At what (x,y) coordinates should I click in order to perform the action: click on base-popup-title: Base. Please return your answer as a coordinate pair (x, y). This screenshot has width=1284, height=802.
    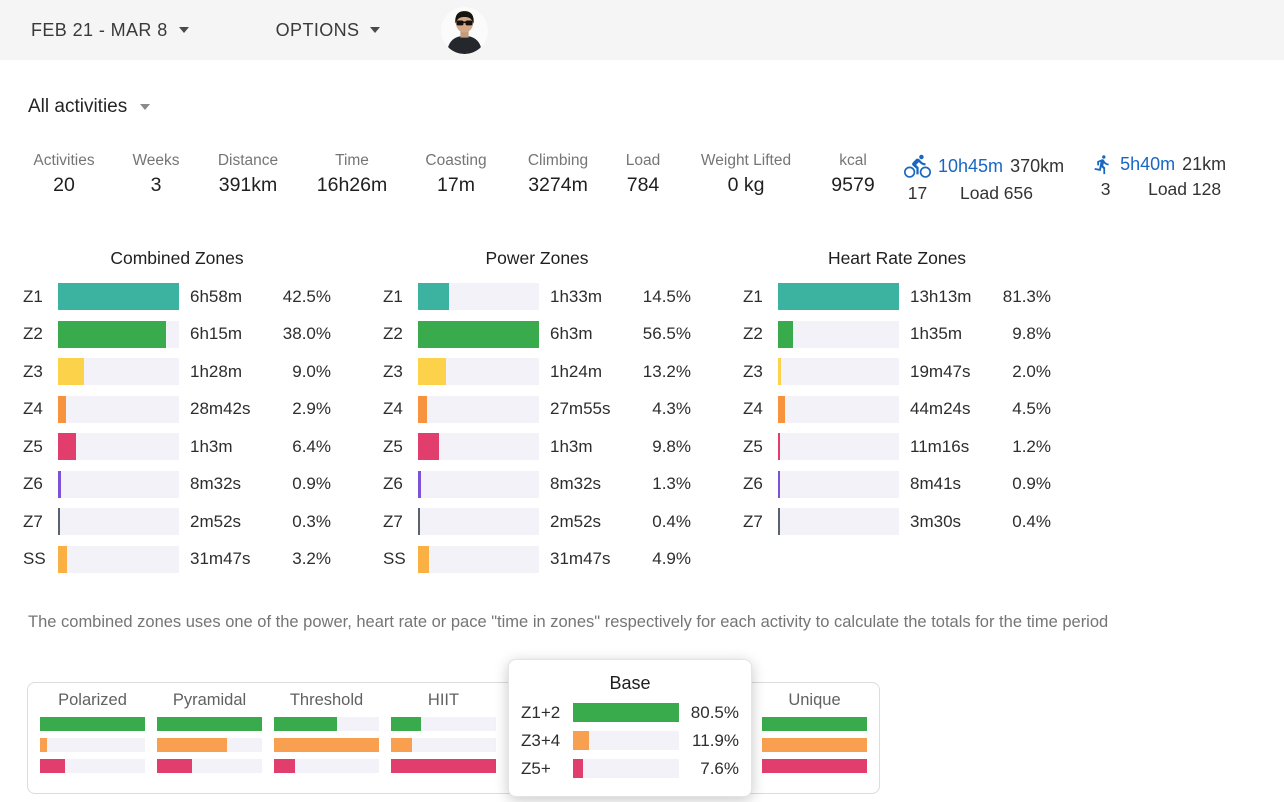
    Looking at the image, I should click on (630, 683).